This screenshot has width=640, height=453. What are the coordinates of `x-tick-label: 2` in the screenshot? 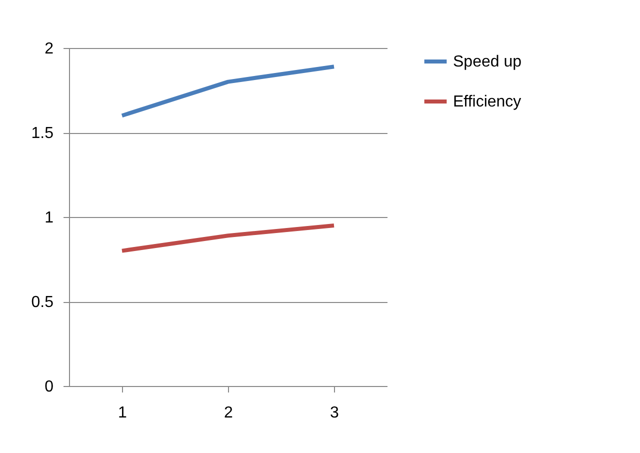 It's located at (229, 413).